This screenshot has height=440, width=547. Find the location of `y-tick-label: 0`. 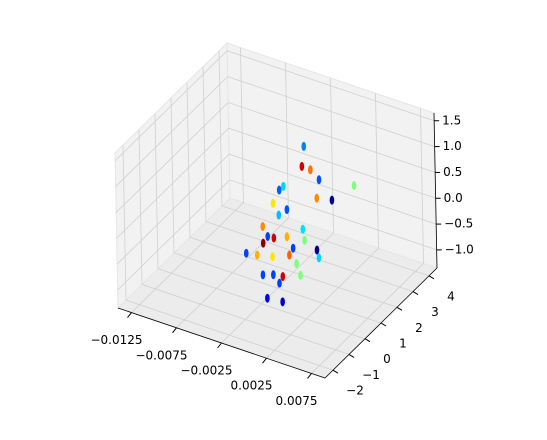

y-tick-label: 0 is located at coordinates (387, 359).